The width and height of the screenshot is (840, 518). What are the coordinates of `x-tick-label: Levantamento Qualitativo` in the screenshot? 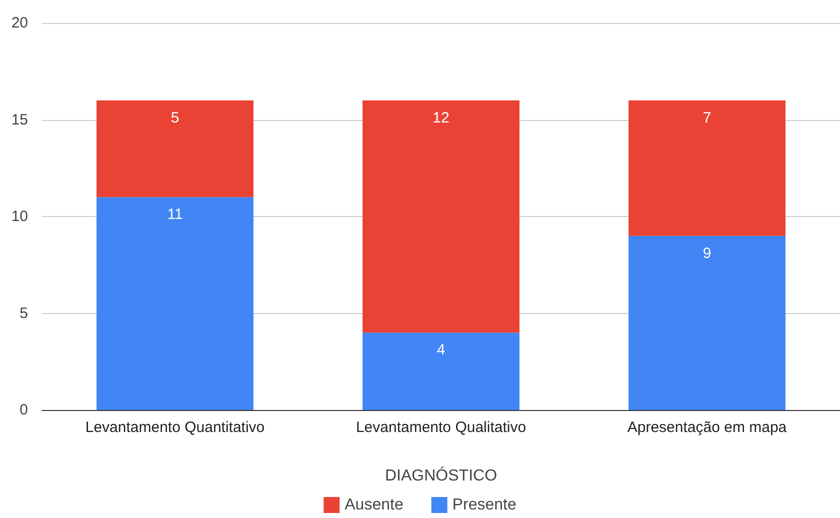 It's located at (441, 427).